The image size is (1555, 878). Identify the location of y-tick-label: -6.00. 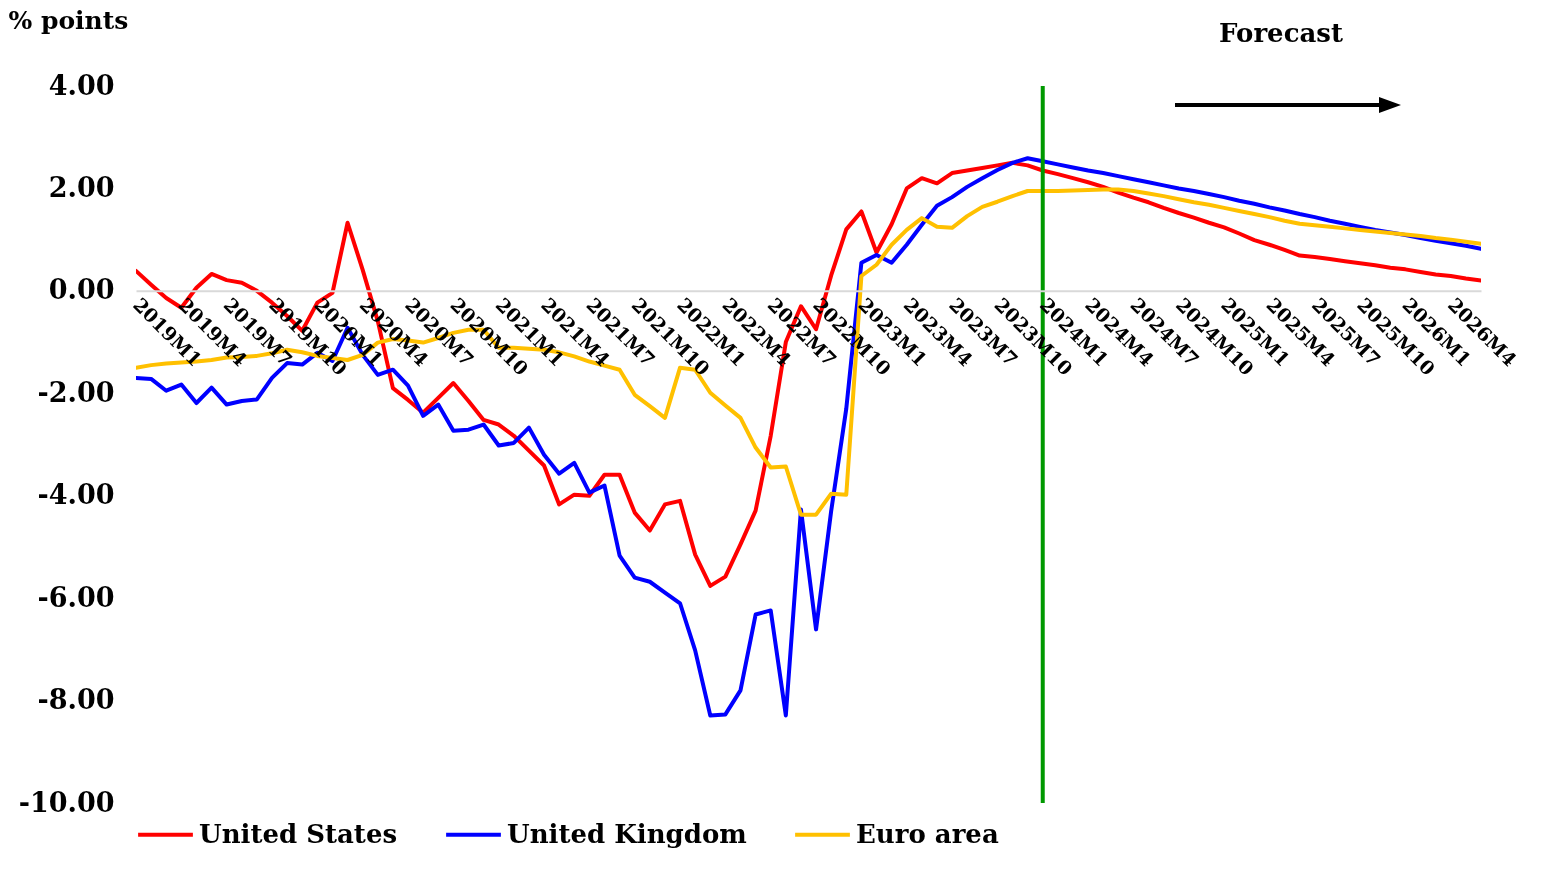
(76, 597).